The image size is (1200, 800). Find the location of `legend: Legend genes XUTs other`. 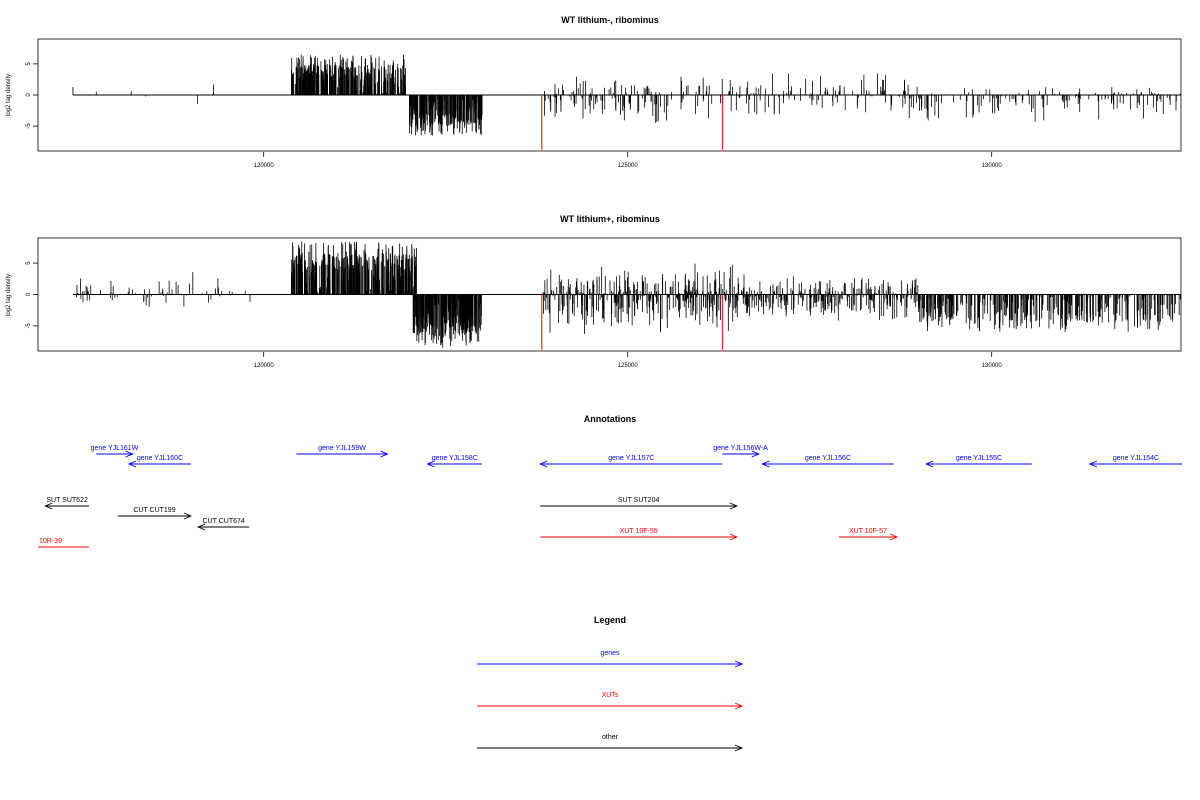

legend: Legend genes XUTs other is located at coordinates (610, 683).